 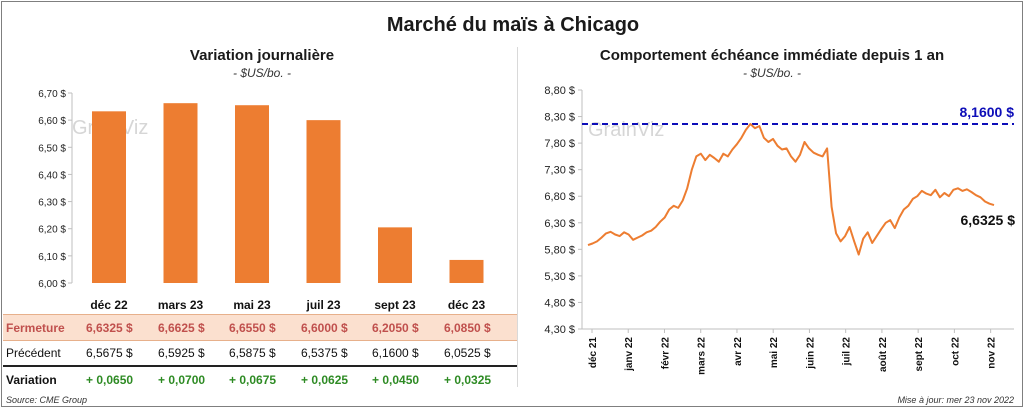 I want to click on x-tick-label: mai 22, so click(x=774, y=353).